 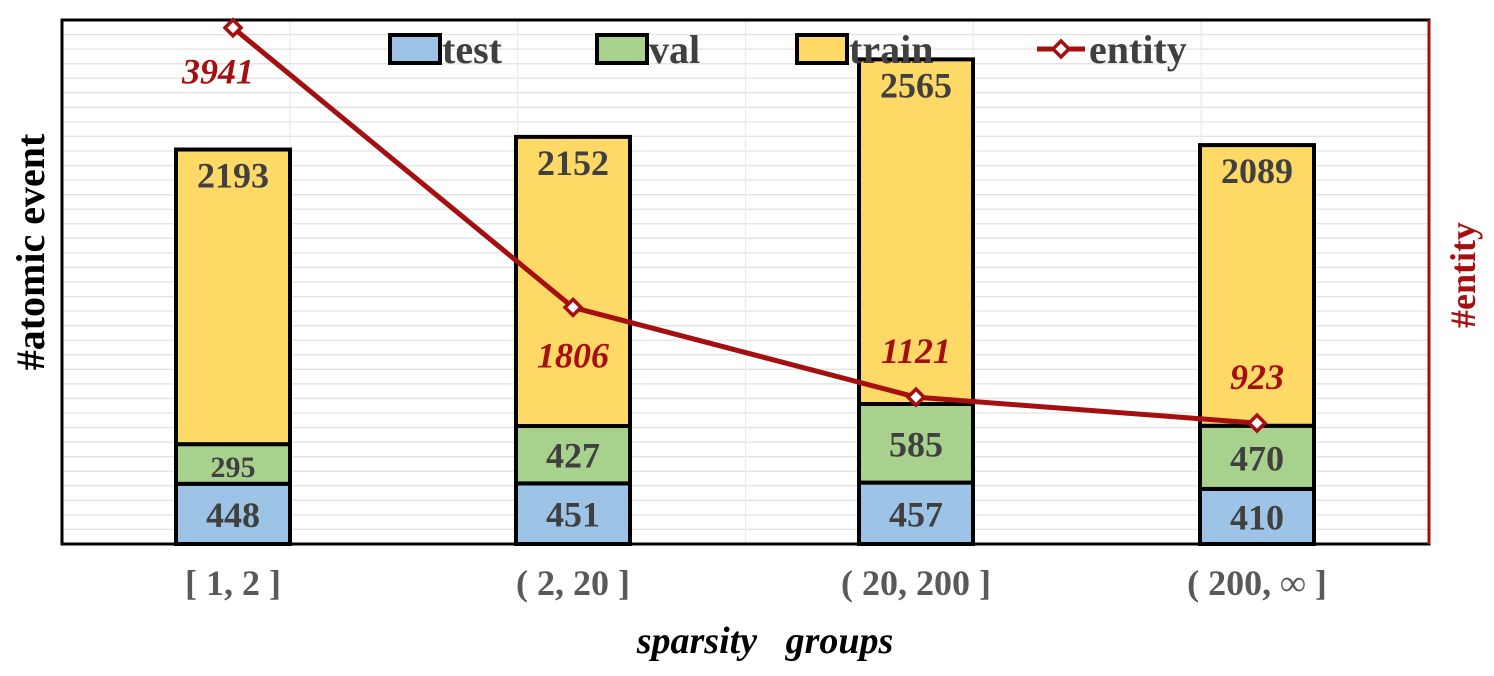 What do you see at coordinates (233, 467) in the screenshot?
I see `bar-value-label-val: 295` at bounding box center [233, 467].